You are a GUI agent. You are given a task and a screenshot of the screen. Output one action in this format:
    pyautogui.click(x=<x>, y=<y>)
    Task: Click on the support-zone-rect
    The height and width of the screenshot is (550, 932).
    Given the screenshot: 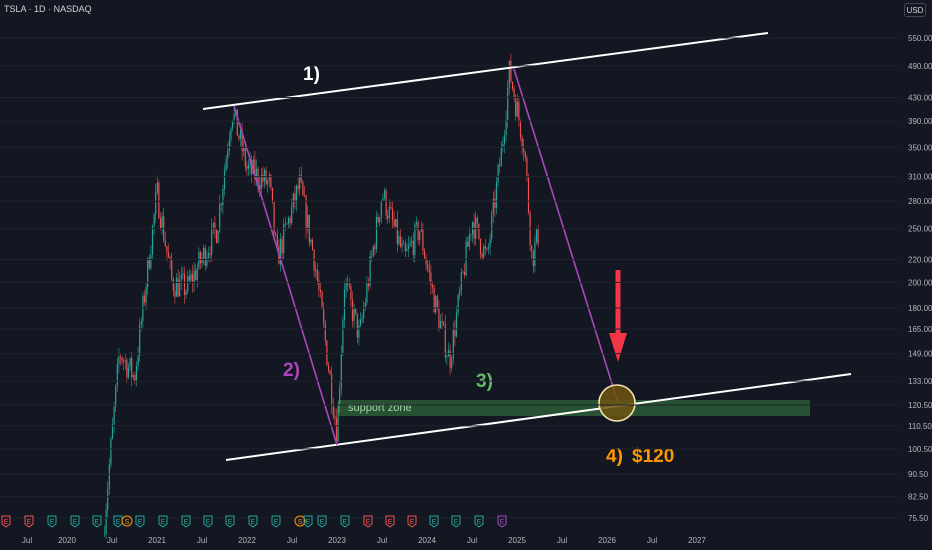 What is the action you would take?
    pyautogui.click(x=574, y=408)
    